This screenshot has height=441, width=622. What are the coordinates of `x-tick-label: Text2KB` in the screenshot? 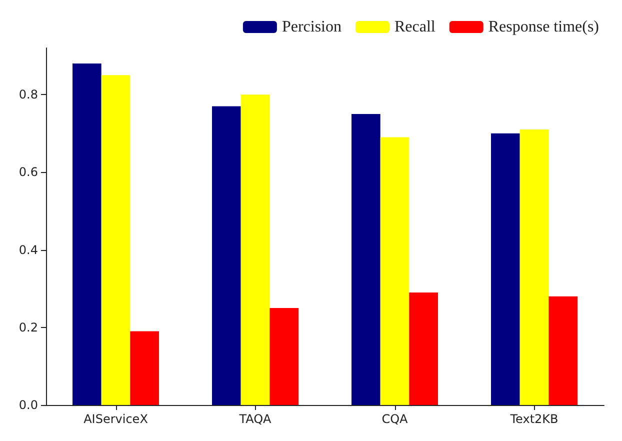 It's located at (533, 419).